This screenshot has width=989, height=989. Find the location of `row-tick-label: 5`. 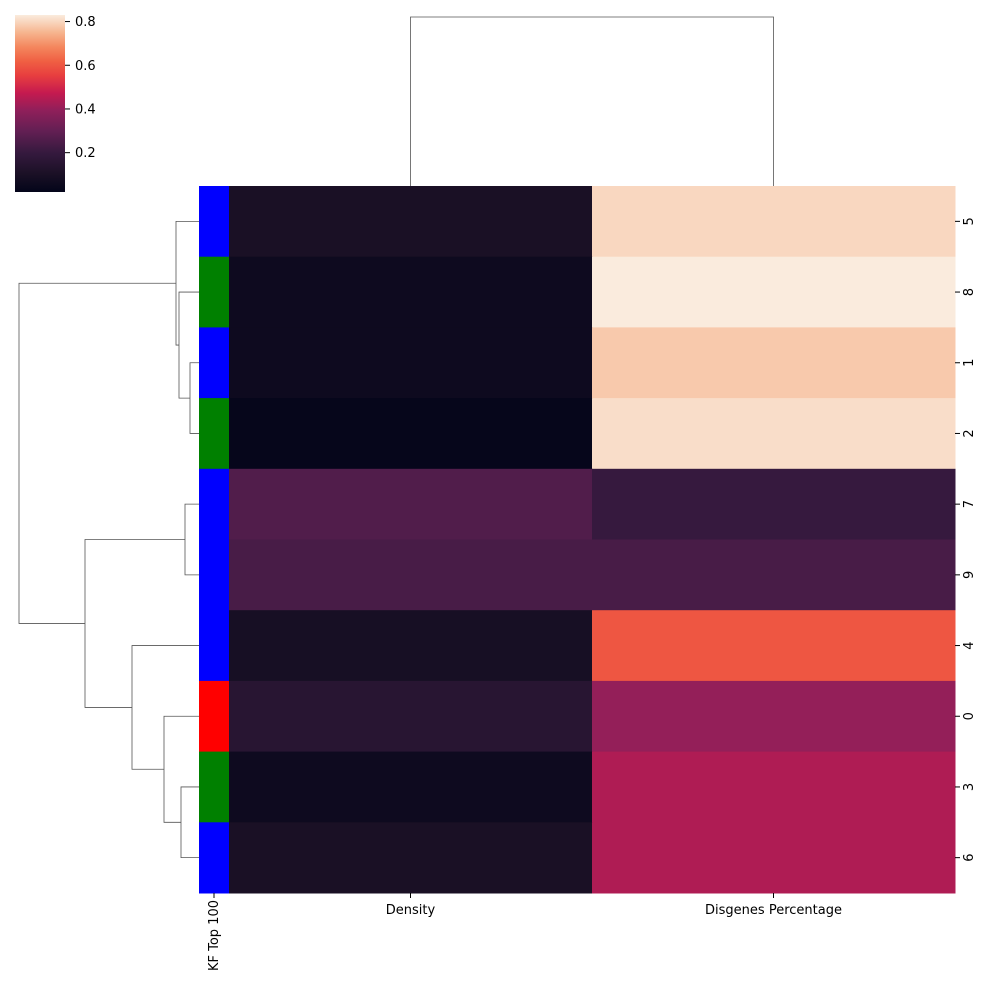

row-tick-label: 5 is located at coordinates (969, 221).